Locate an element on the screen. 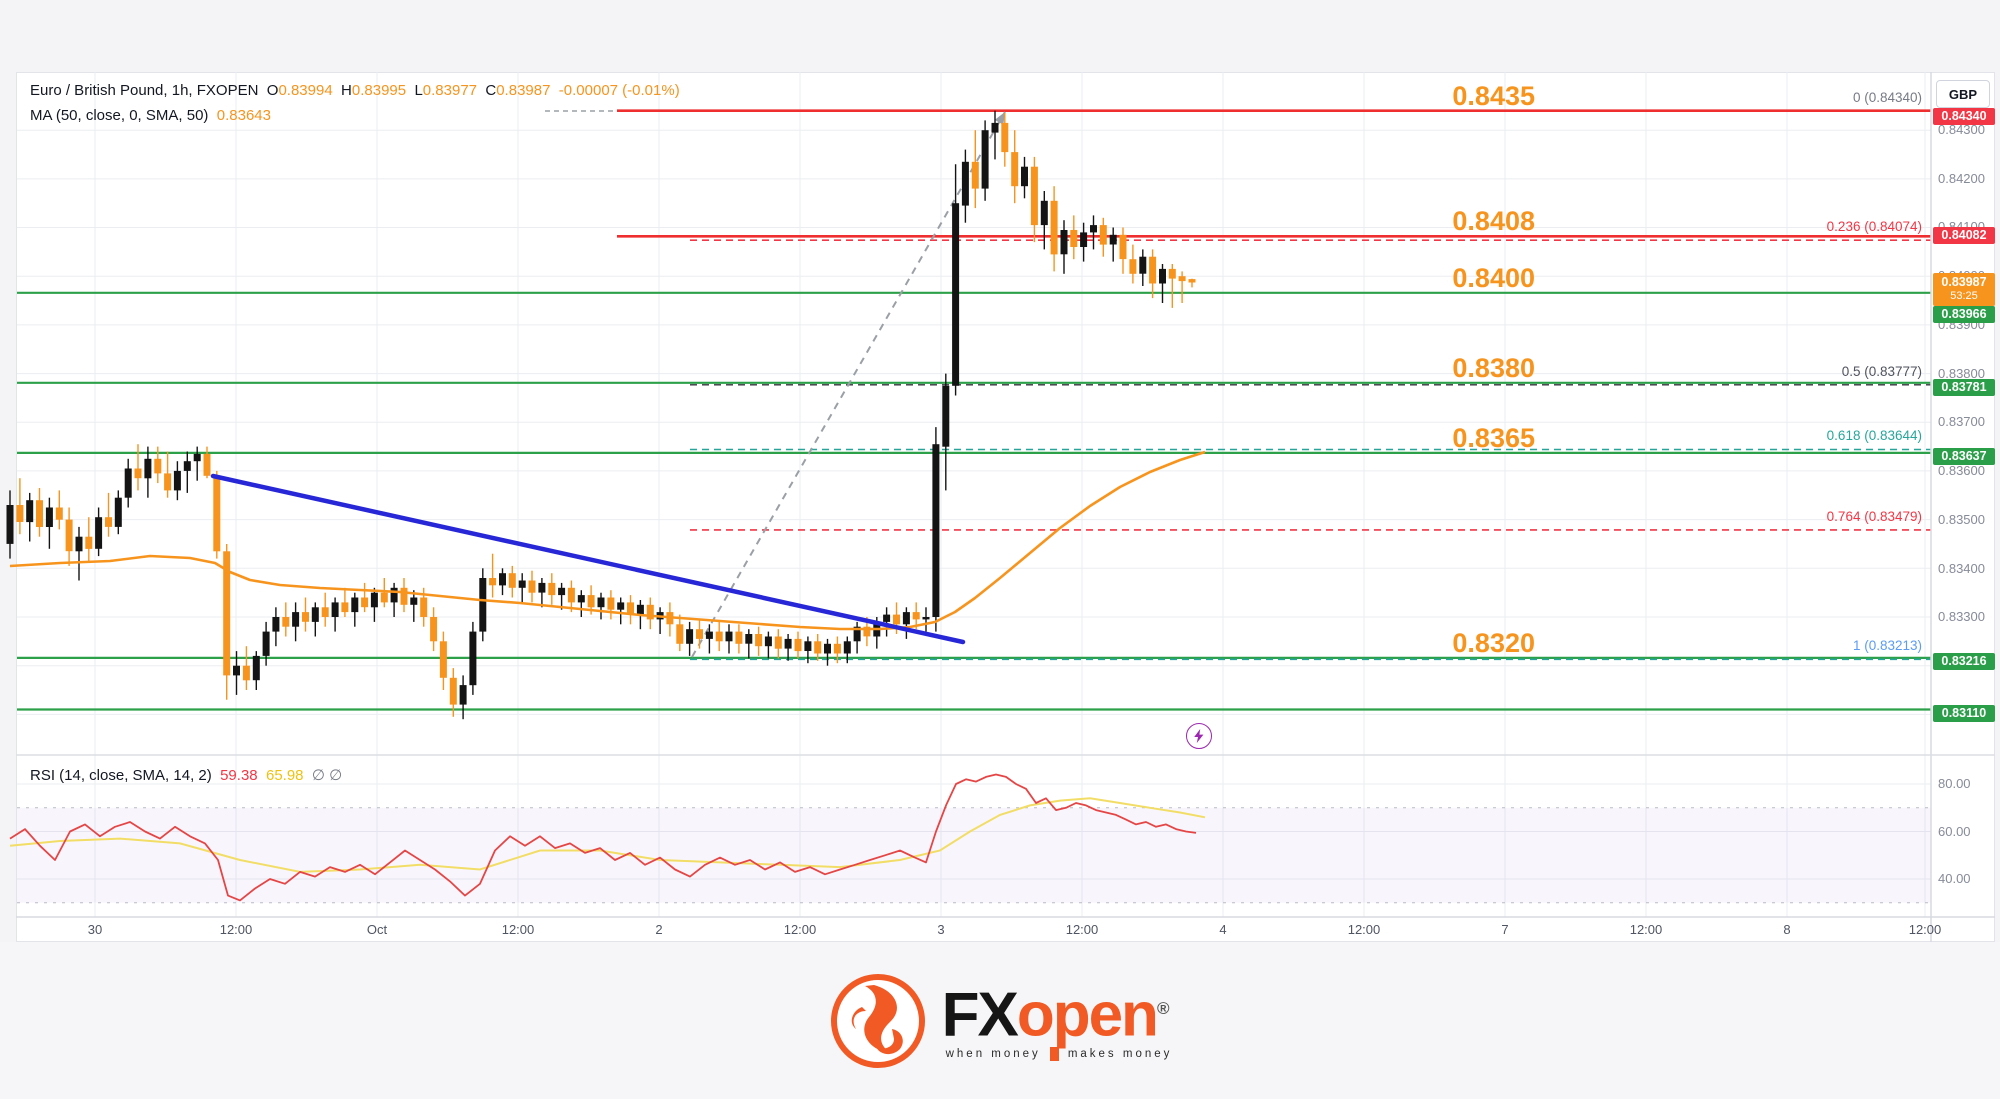 The image size is (2000, 1099). brand-wordmark: FXopen® is located at coordinates (1057, 1013).